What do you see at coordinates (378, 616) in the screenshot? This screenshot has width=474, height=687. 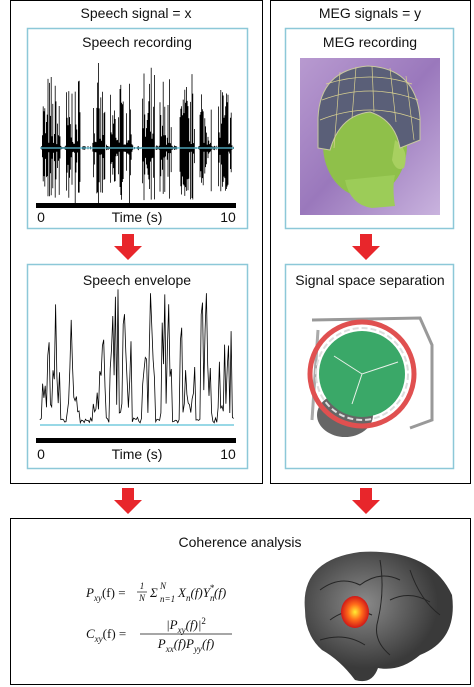 I see `brain-image` at bounding box center [378, 616].